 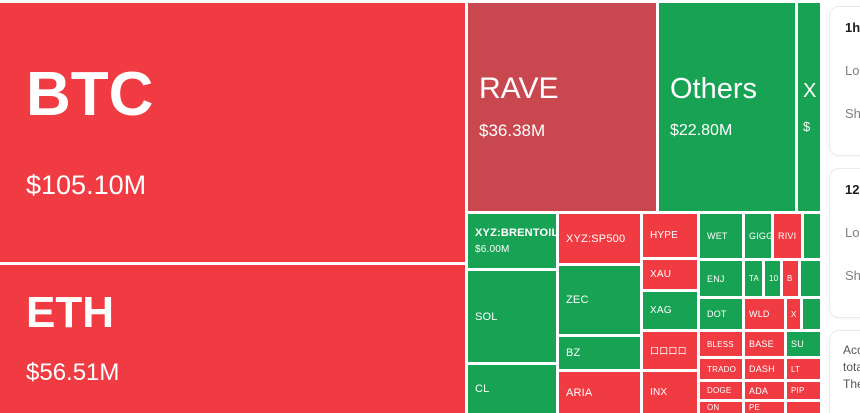 What do you see at coordinates (852, 27) in the screenshot?
I see `card-1h-title: 1h` at bounding box center [852, 27].